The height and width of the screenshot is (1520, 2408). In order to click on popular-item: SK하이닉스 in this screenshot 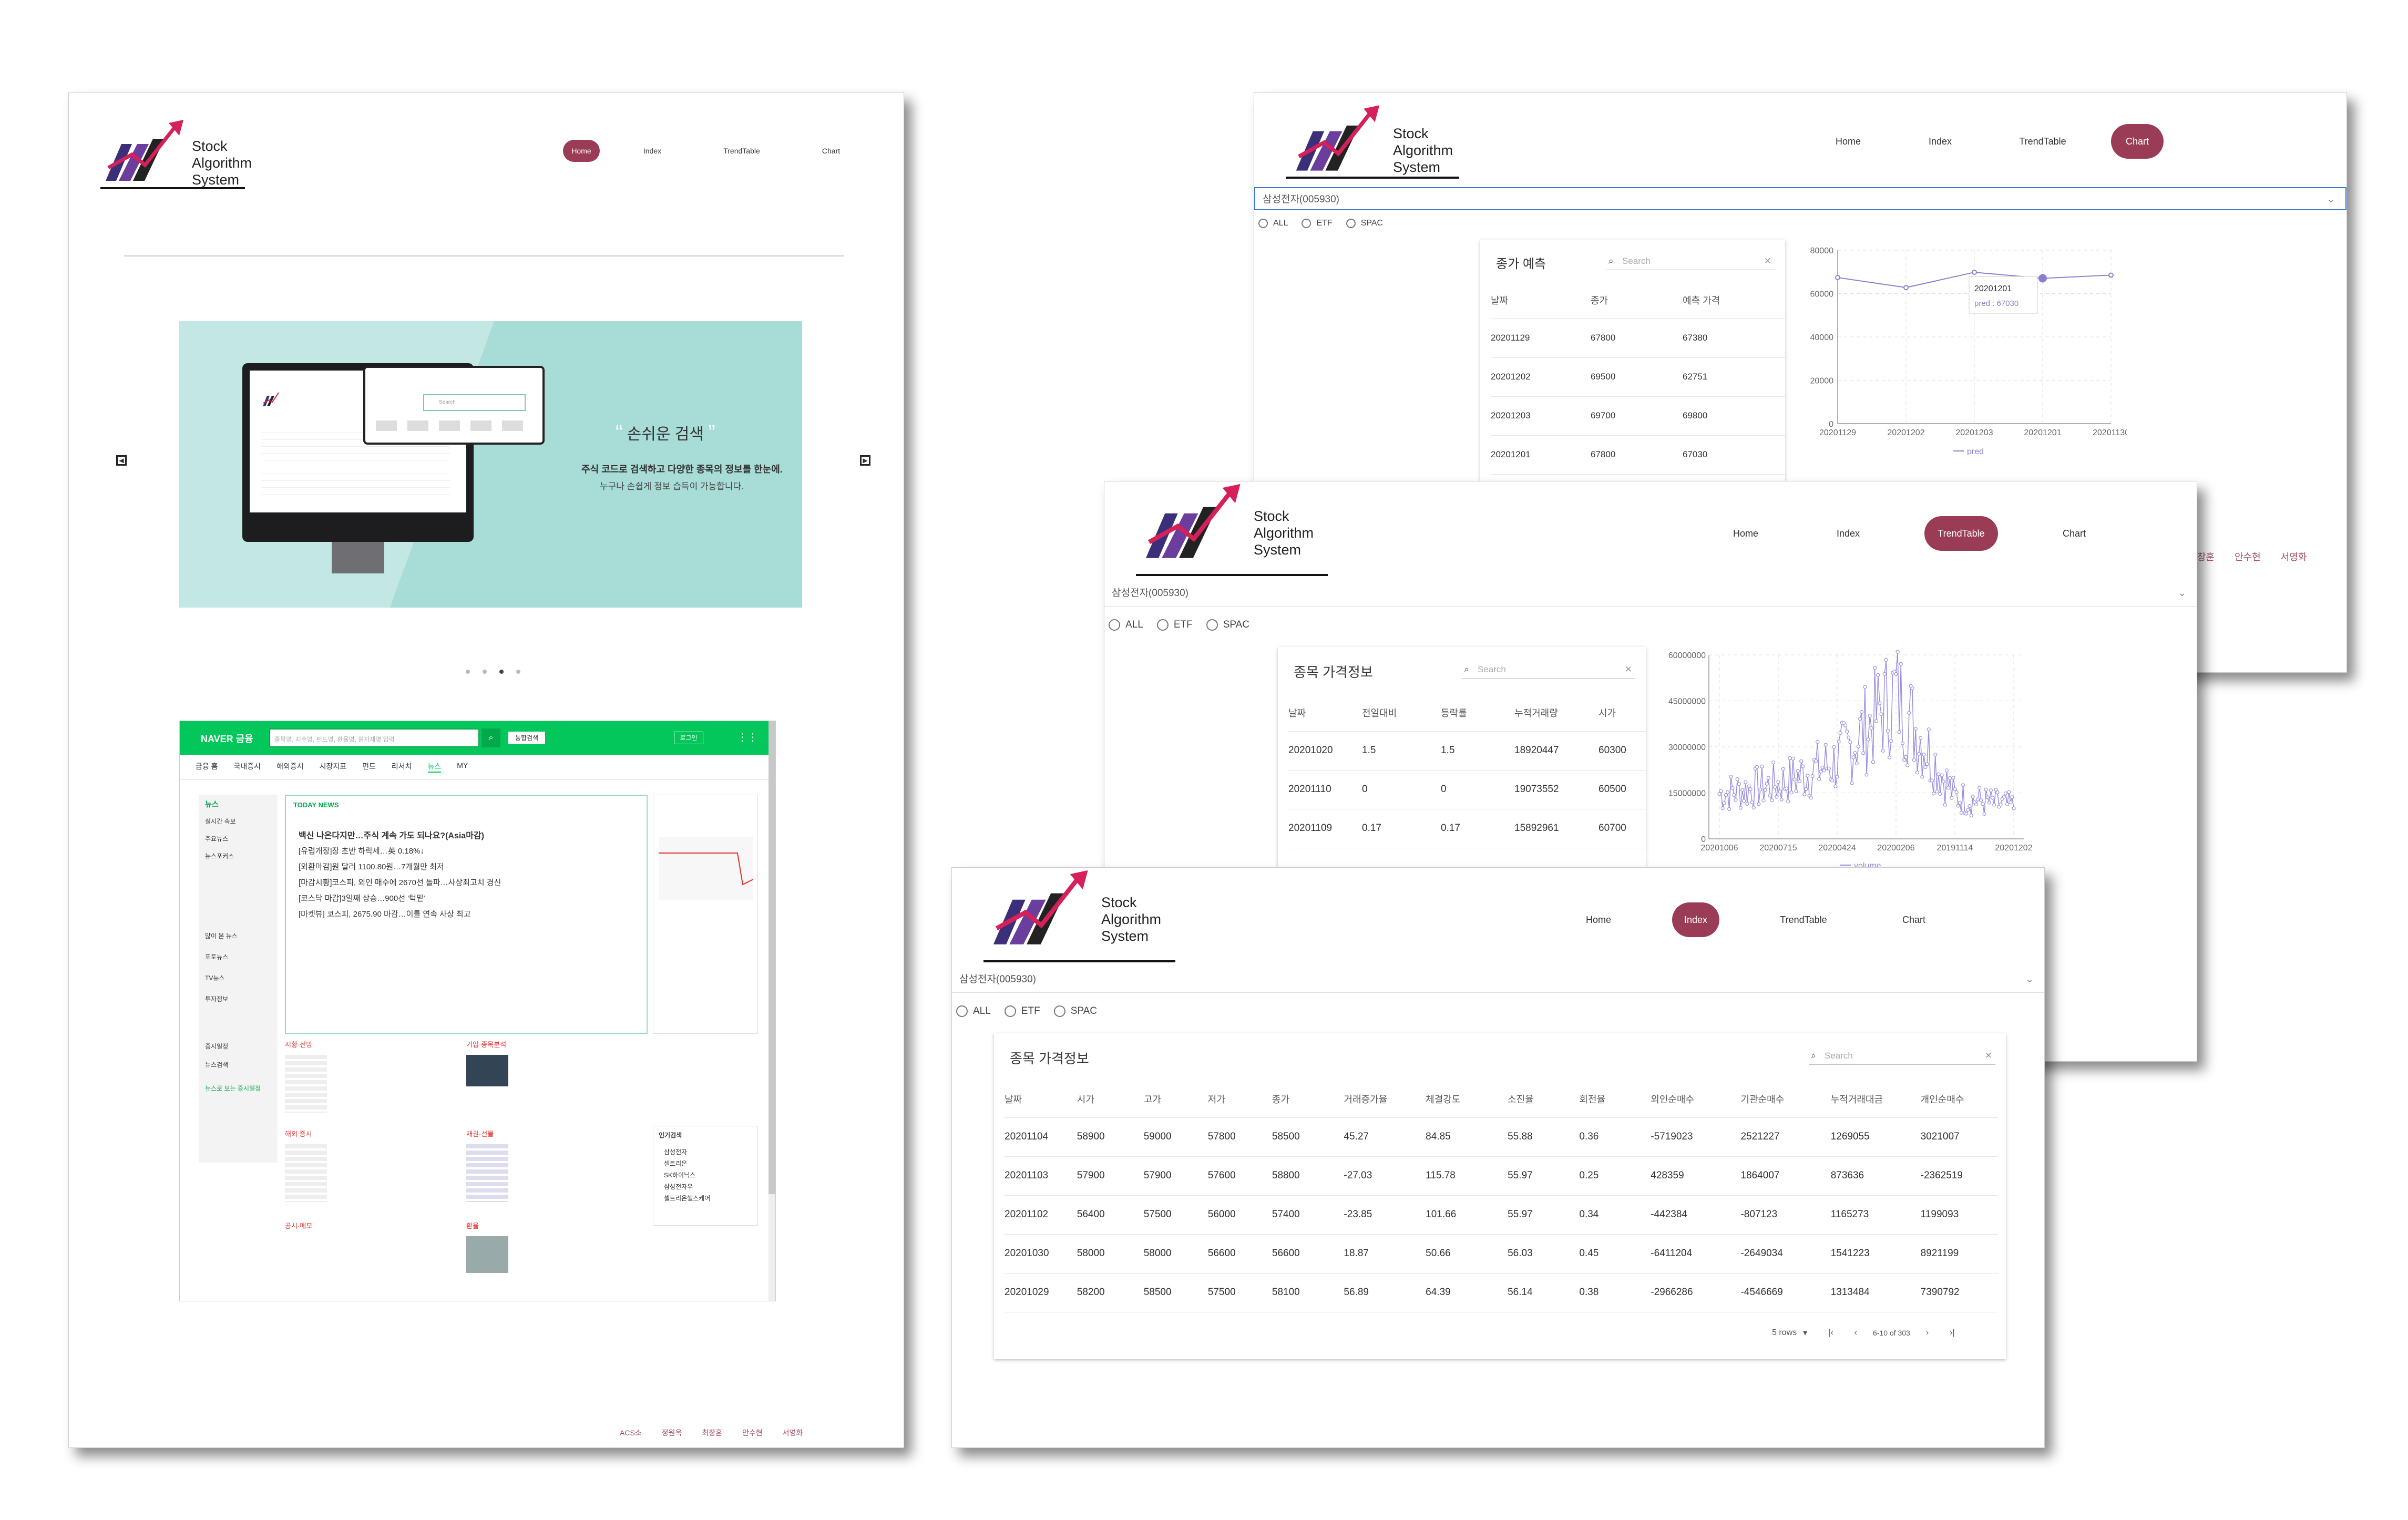, I will do `click(680, 1175)`.